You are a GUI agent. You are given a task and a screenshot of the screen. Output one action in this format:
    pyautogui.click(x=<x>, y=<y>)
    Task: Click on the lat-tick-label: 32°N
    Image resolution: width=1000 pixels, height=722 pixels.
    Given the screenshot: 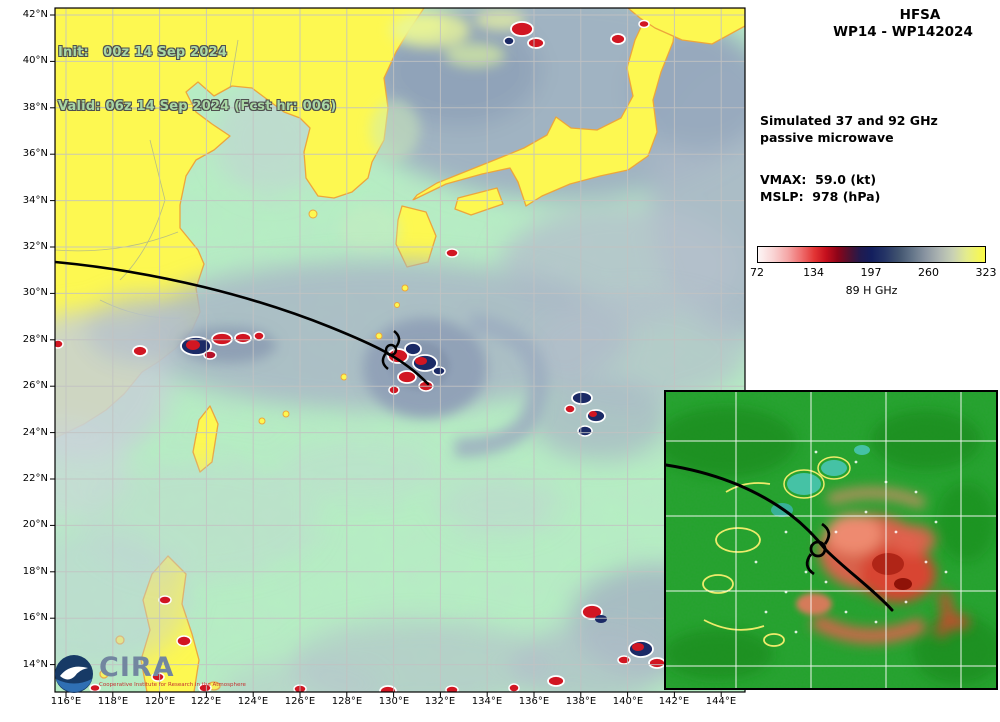 What is the action you would take?
    pyautogui.click(x=35, y=246)
    